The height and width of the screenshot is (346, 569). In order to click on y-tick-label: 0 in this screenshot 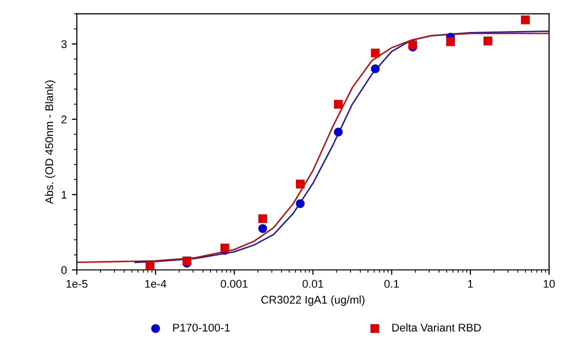, I will do `click(64, 270)`.